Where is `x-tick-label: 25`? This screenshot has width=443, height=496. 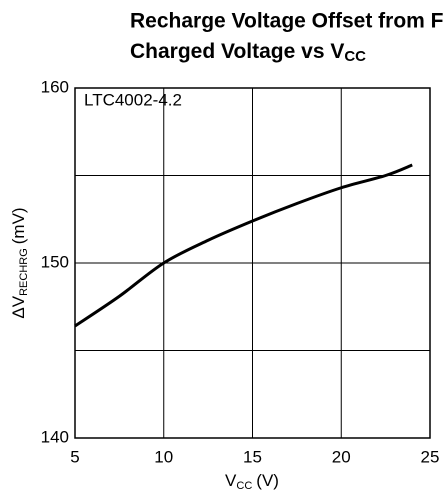 x-tick-label: 25 is located at coordinates (430, 456).